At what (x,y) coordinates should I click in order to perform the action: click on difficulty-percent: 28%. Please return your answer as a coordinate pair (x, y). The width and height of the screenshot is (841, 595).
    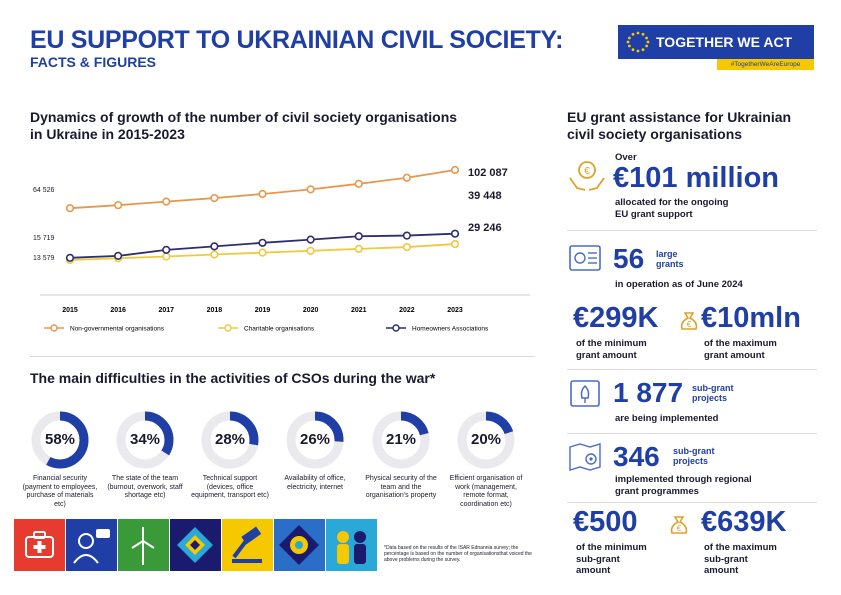
    Looking at the image, I should click on (230, 439).